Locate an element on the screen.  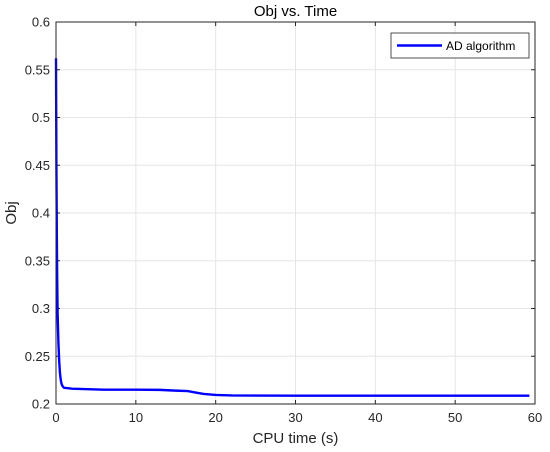
legend-label-ad-algorithm: AD algorithm is located at coordinates (480, 46).